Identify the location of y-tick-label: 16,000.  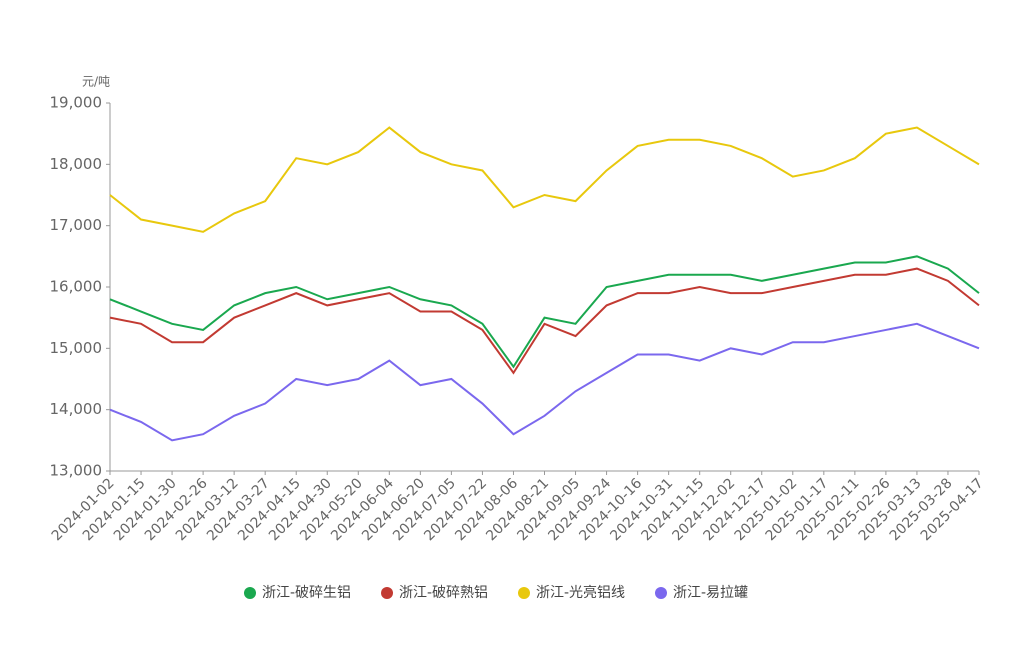
(76, 287).